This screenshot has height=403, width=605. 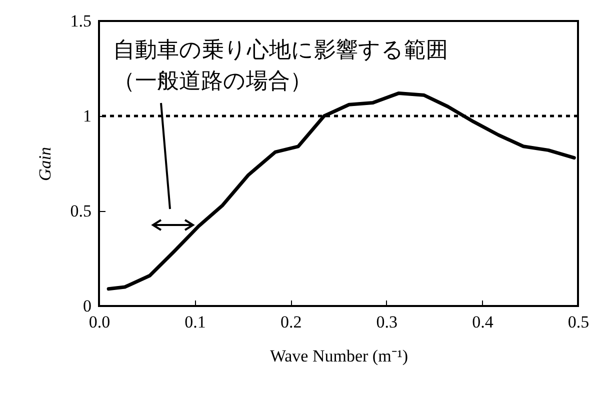 What do you see at coordinates (81, 211) in the screenshot?
I see `y-tick-label: 0.5` at bounding box center [81, 211].